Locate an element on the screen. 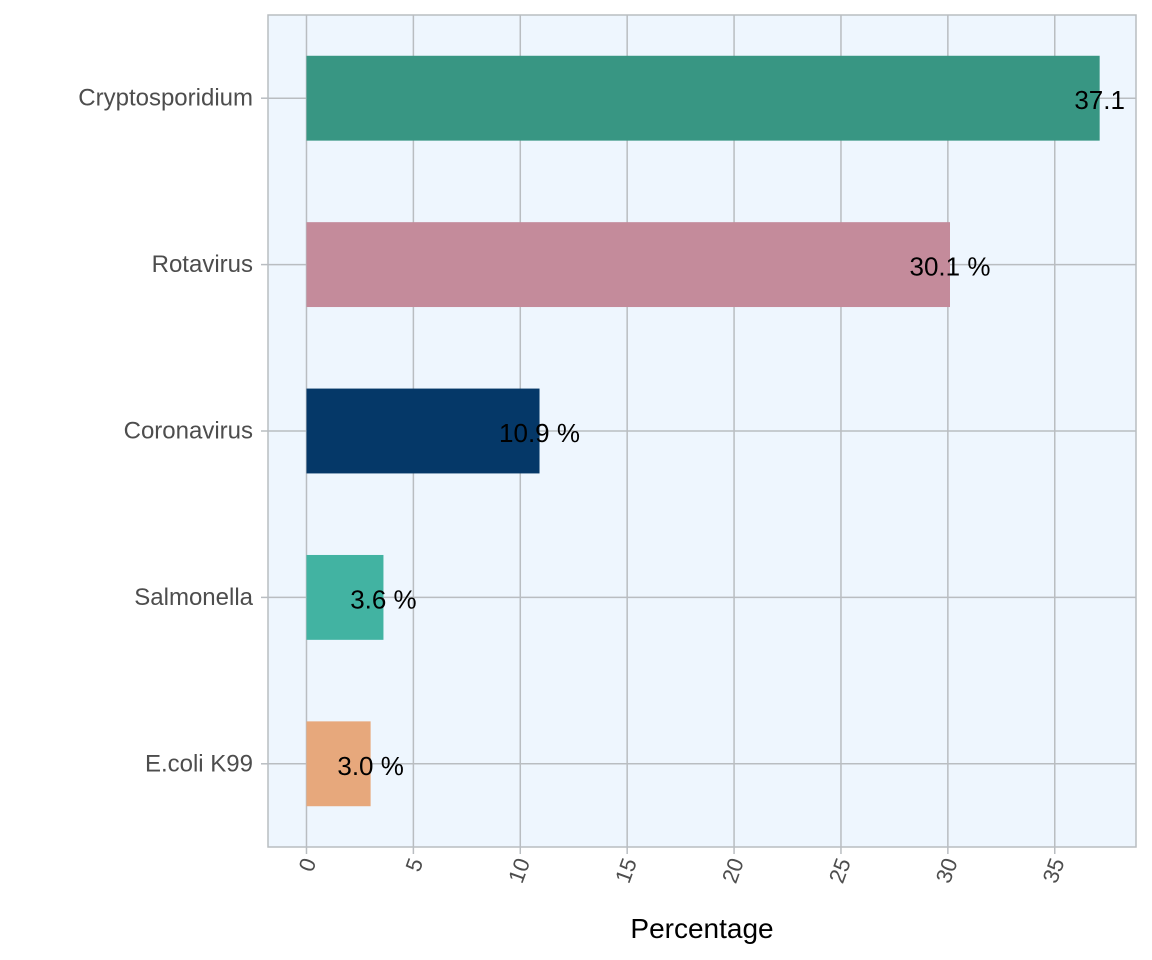  bar-coronavirus is located at coordinates (423, 431).